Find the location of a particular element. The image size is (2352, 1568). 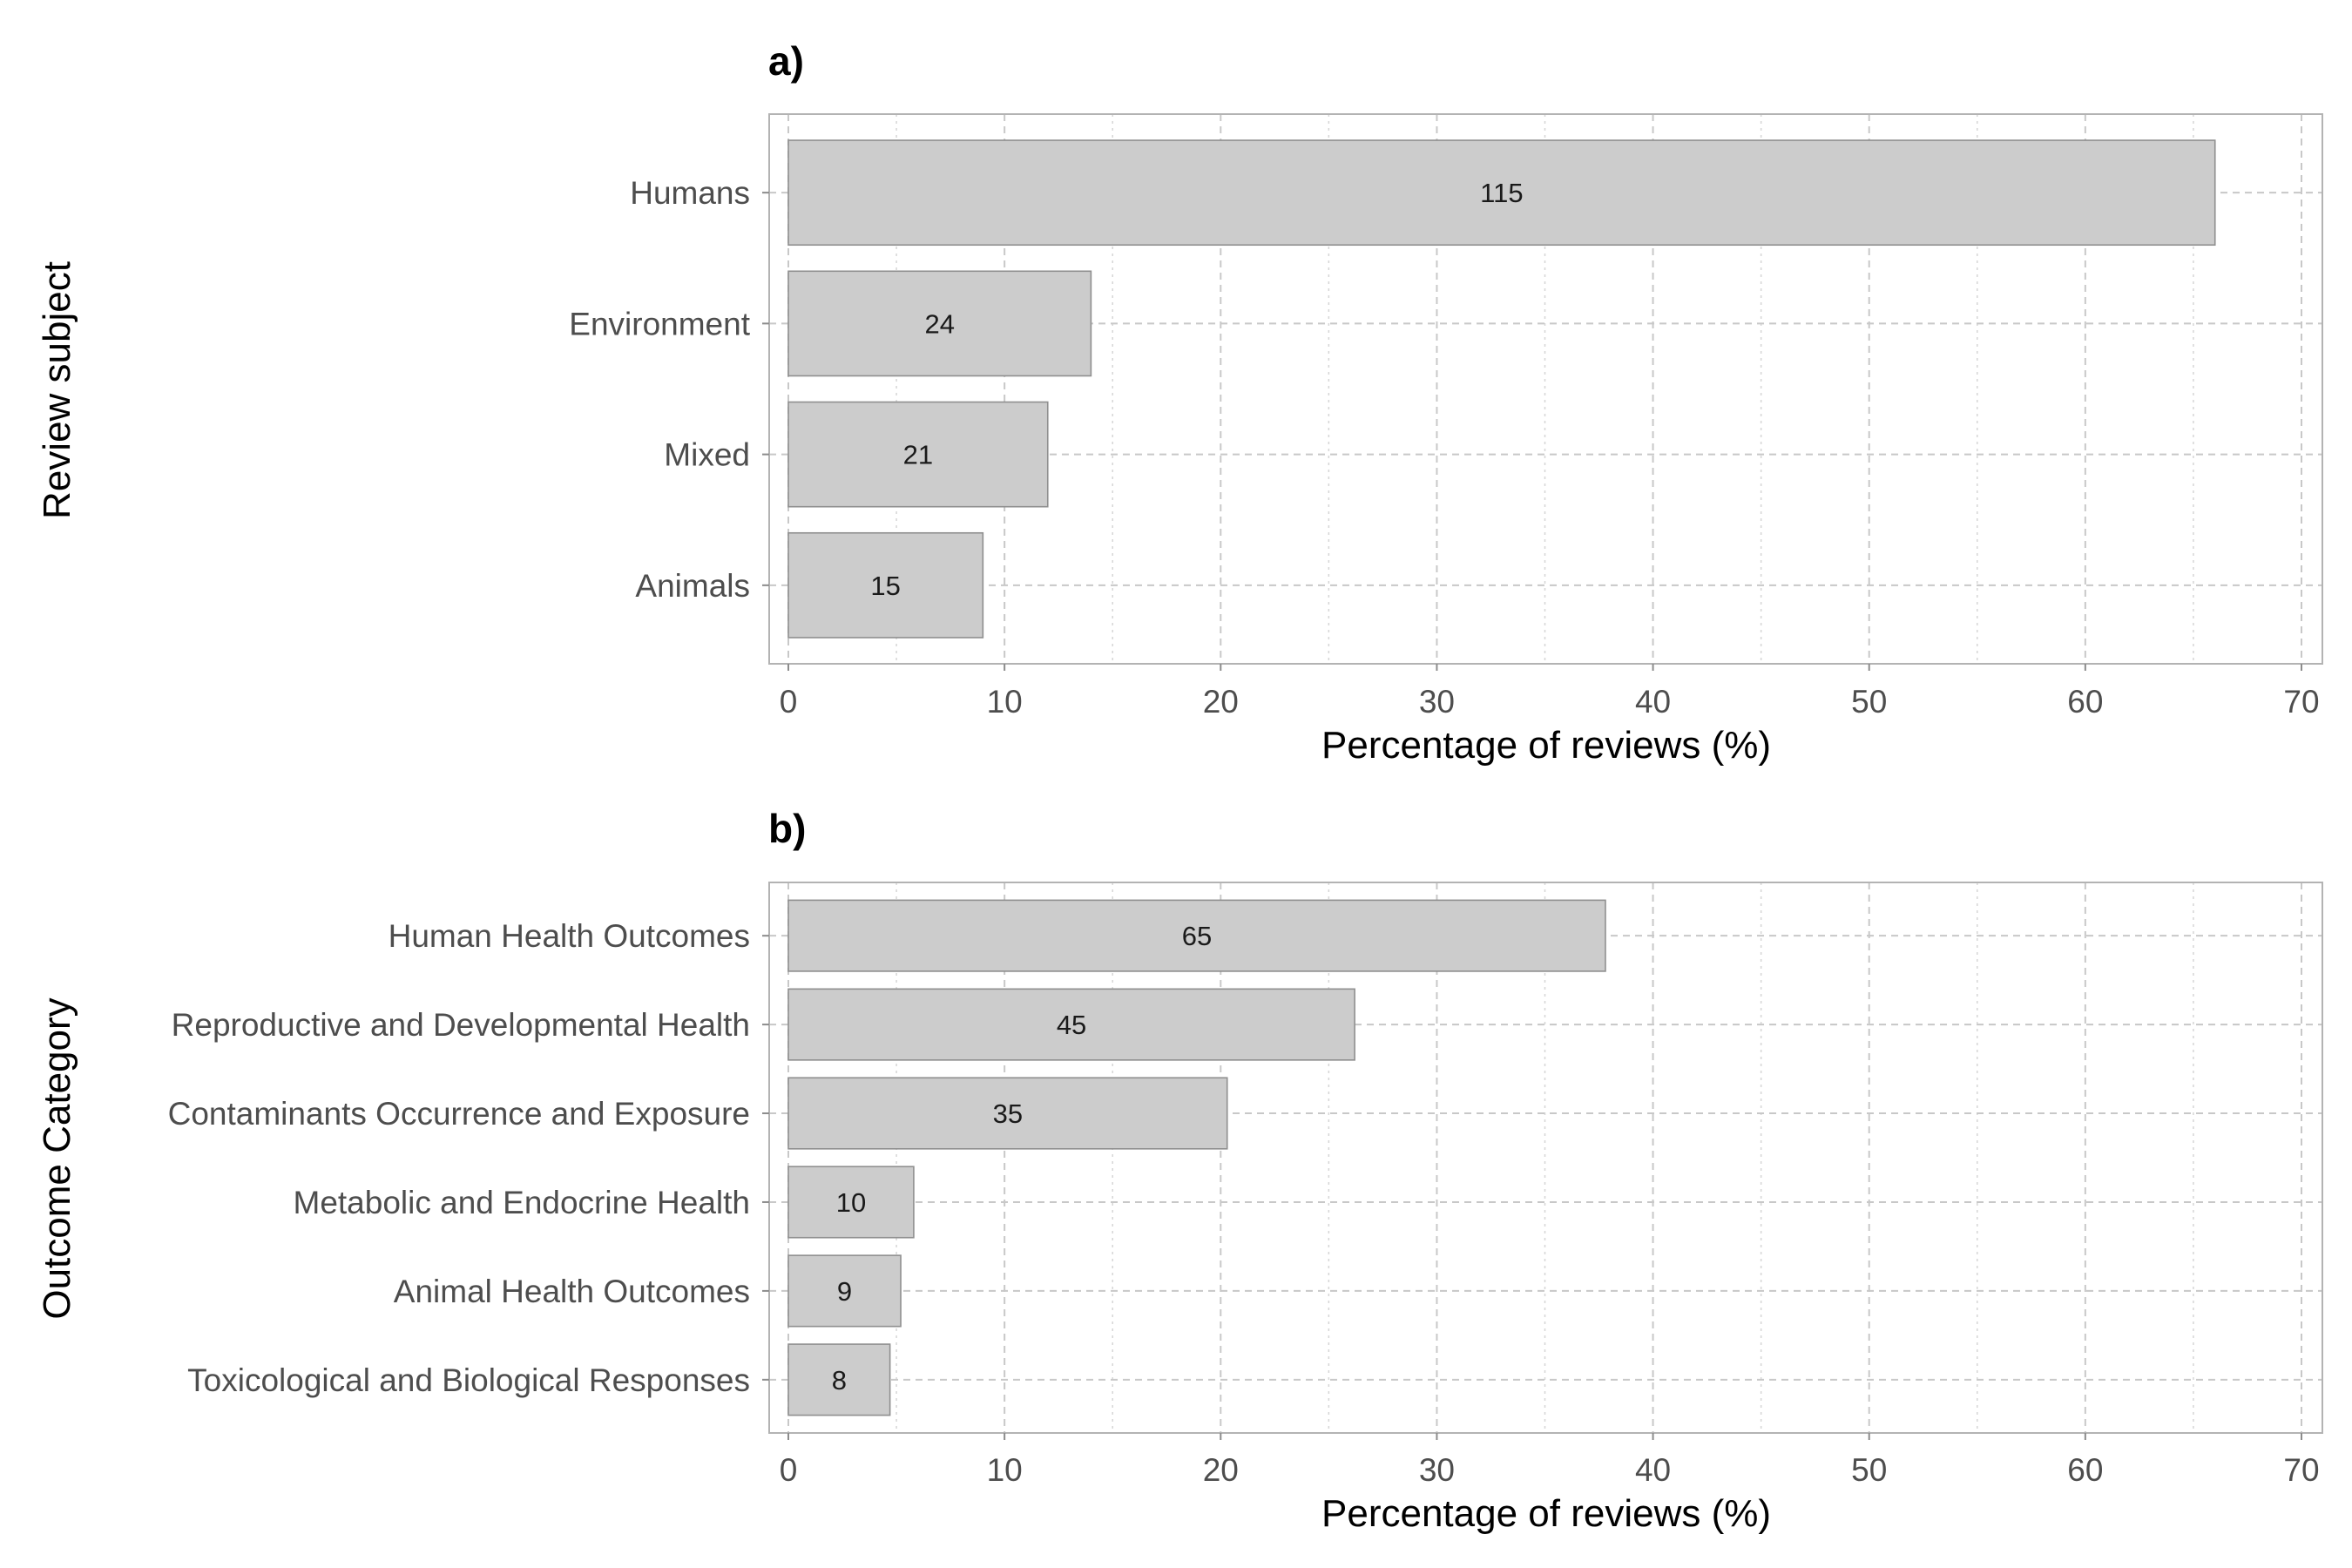

panel-a-x-tick-label: 10 is located at coordinates (1005, 702).